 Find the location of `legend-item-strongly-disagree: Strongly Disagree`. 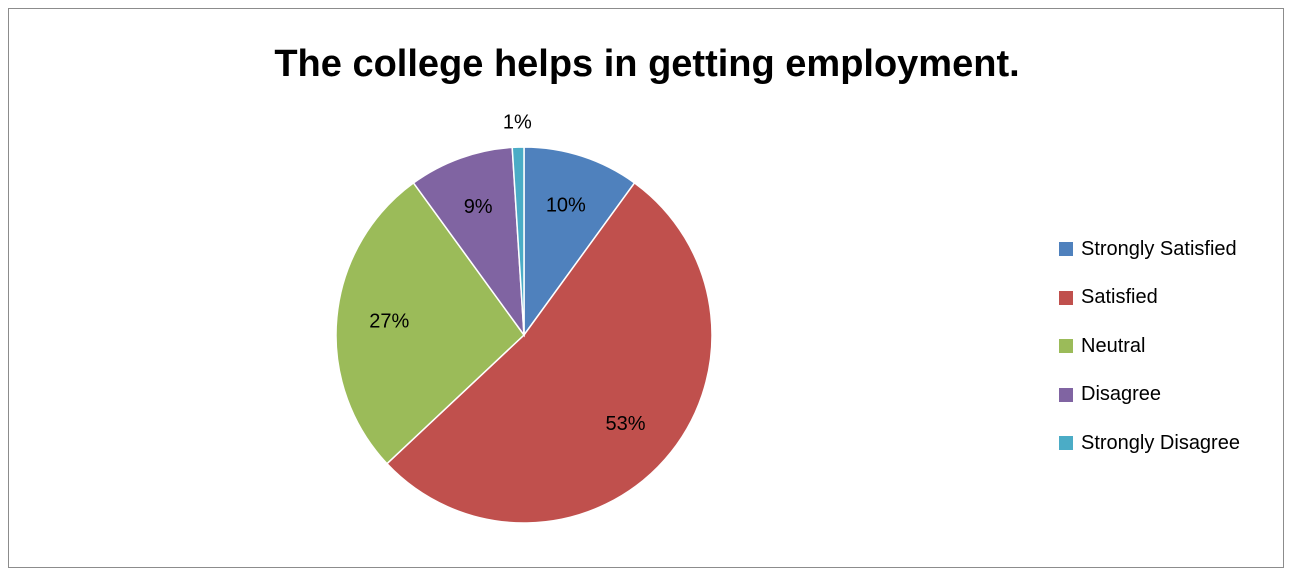

legend-item-strongly-disagree: Strongly Disagree is located at coordinates (1149, 443).